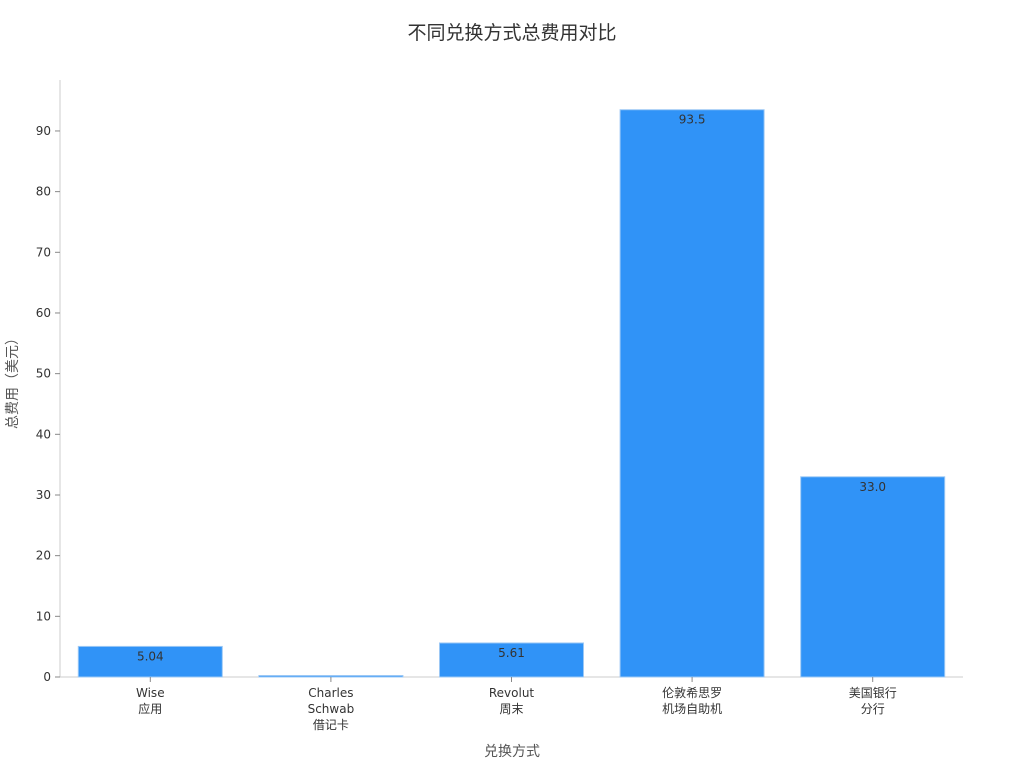  Describe the element at coordinates (511, 709) in the screenshot. I see `x-tick-label: 周末` at that location.